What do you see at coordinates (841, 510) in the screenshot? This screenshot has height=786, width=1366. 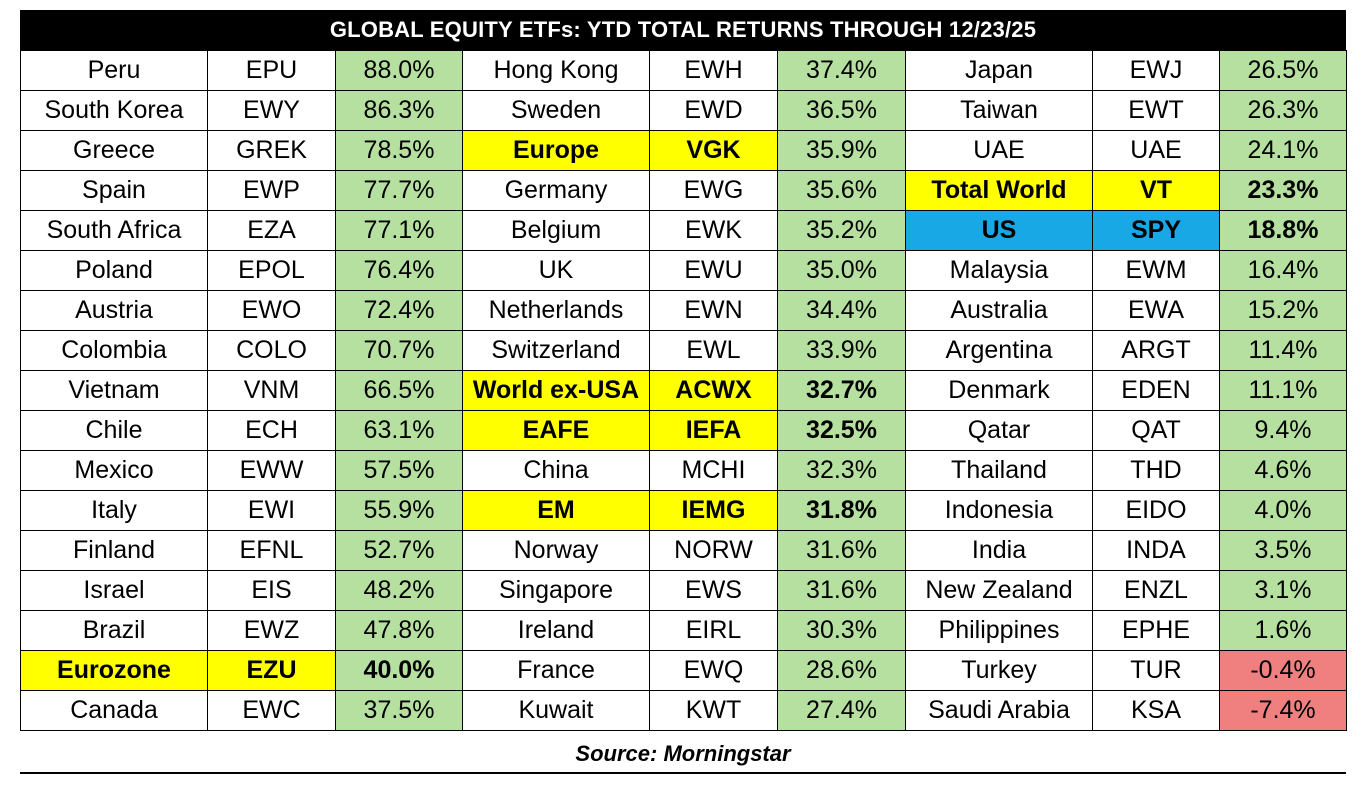 I see `return-cell: 31.8%` at bounding box center [841, 510].